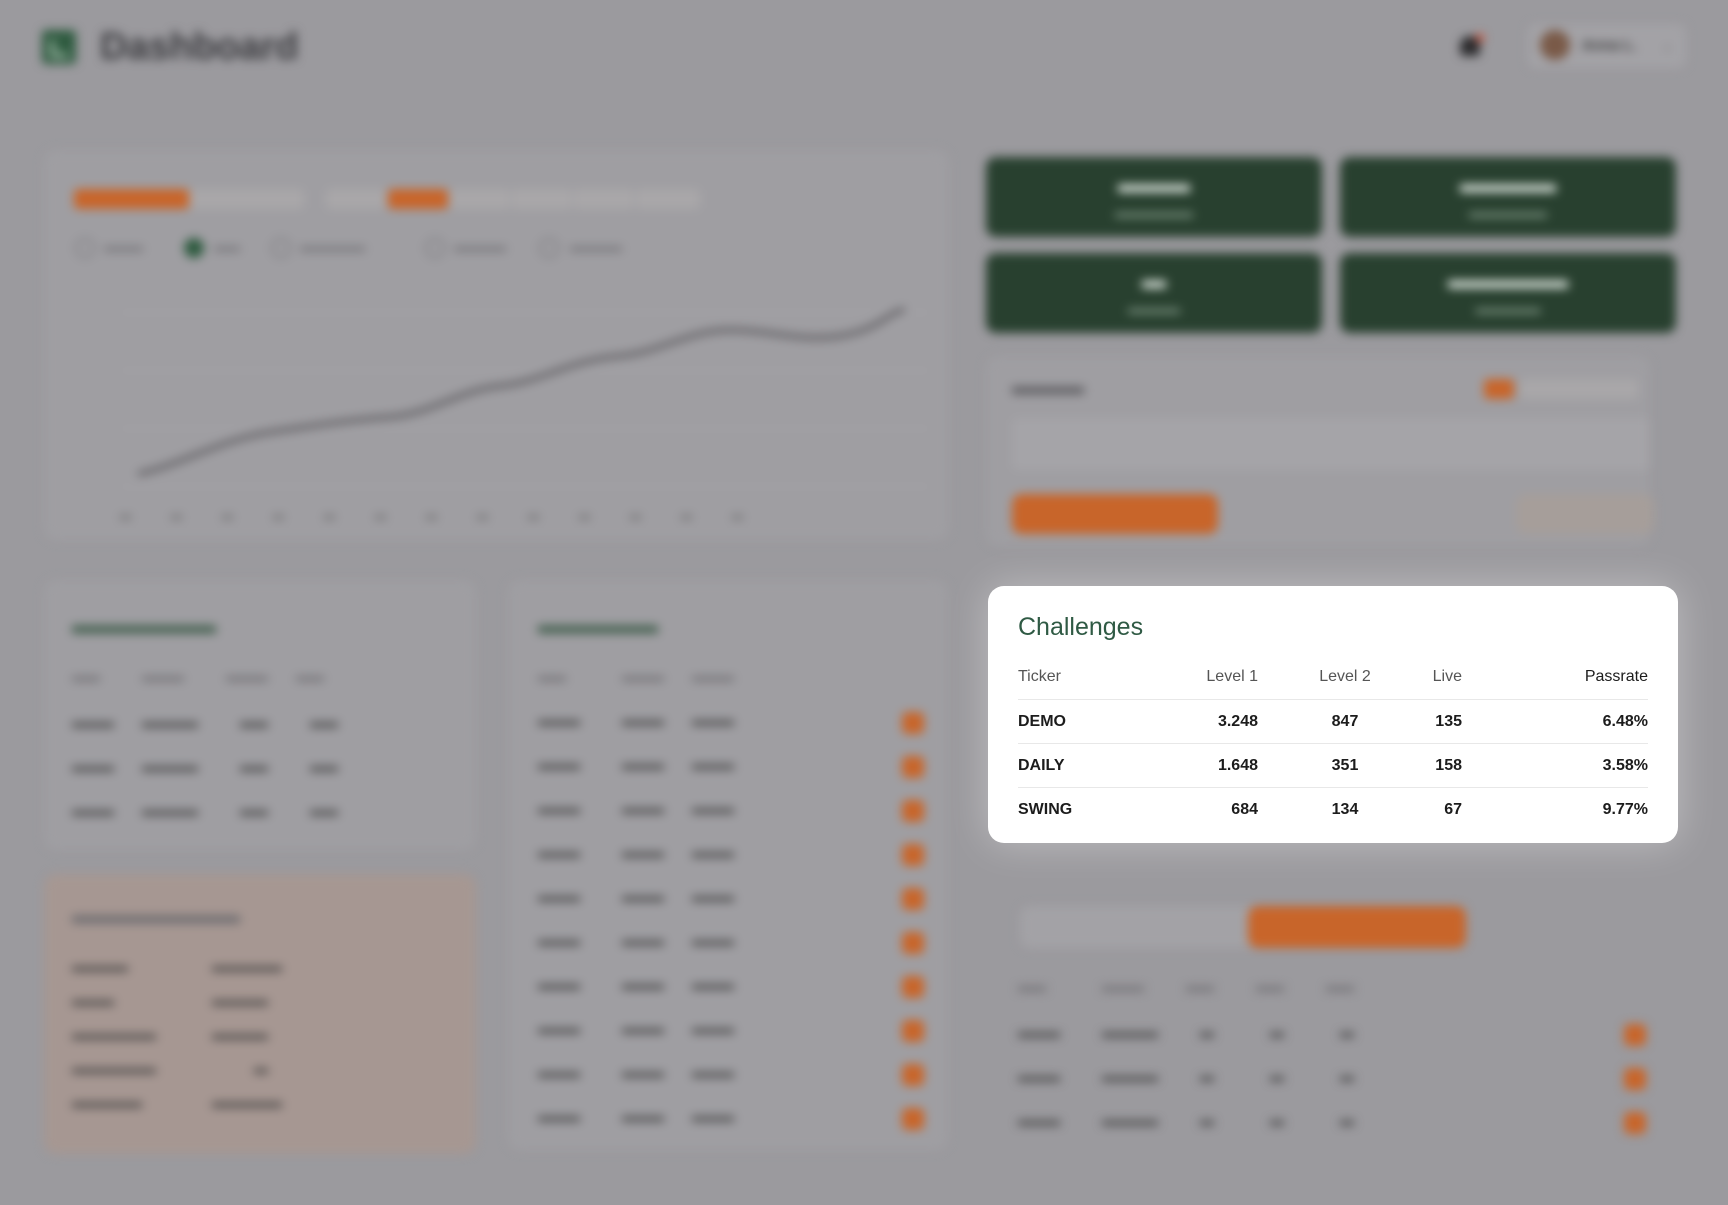 The image size is (1728, 1205). I want to click on avatar, so click(1555, 45).